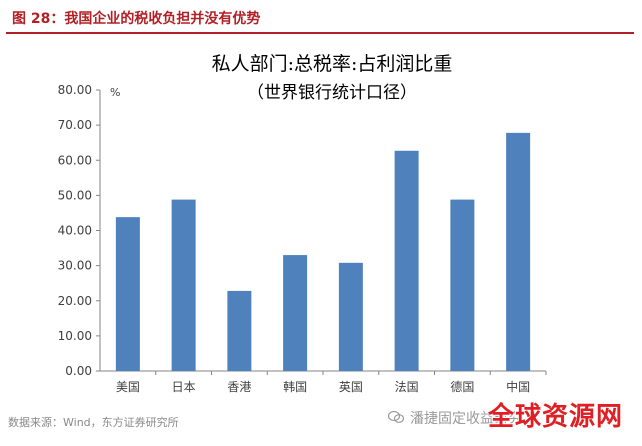  I want to click on y-tick-label: 20.00, so click(75, 301).